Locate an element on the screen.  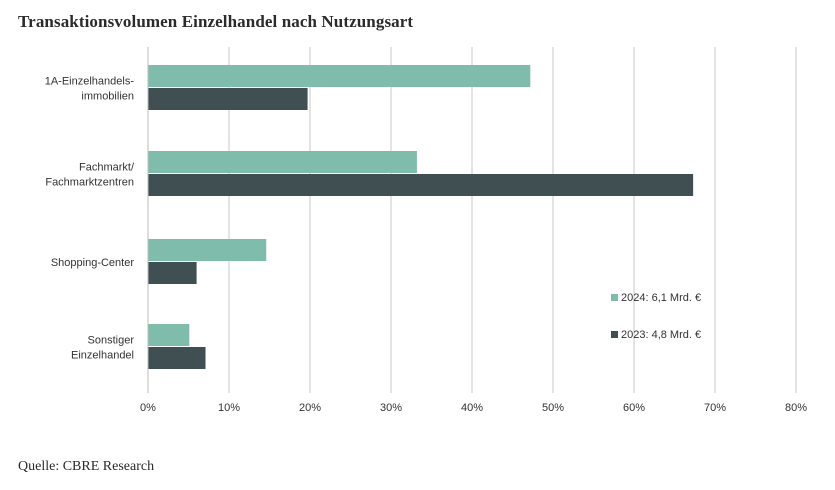
legend-label: 2024: 6,1 Mrd. € is located at coordinates (661, 298).